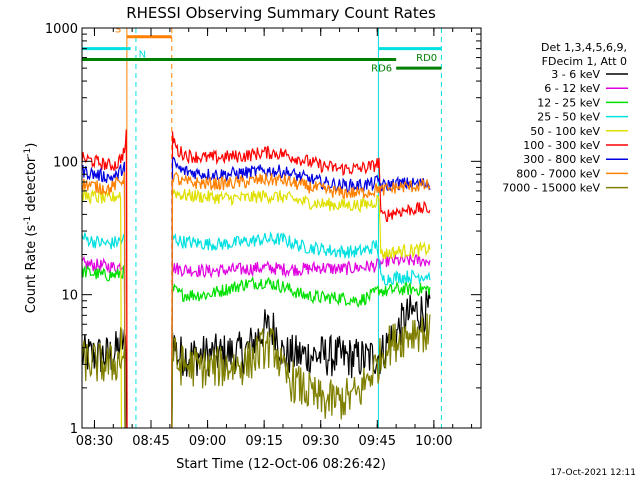  Describe the element at coordinates (320, 441) in the screenshot. I see `x-tick-label: 09:30` at that location.